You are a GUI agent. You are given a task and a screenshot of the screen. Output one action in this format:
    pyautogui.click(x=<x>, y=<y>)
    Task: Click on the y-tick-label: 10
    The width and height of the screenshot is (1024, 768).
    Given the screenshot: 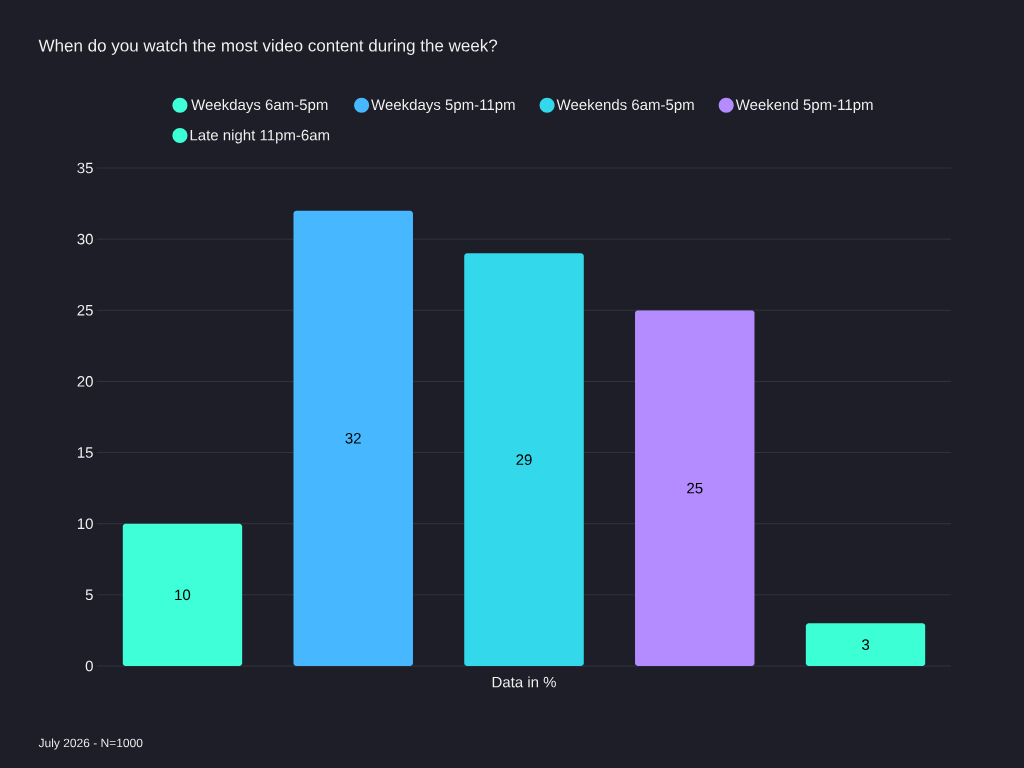 What is the action you would take?
    pyautogui.click(x=85, y=524)
    